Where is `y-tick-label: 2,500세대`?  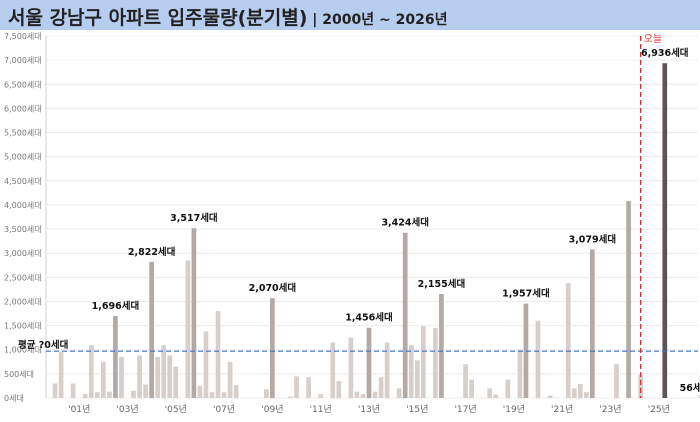 y-tick-label: 2,500세대 is located at coordinates (23, 277).